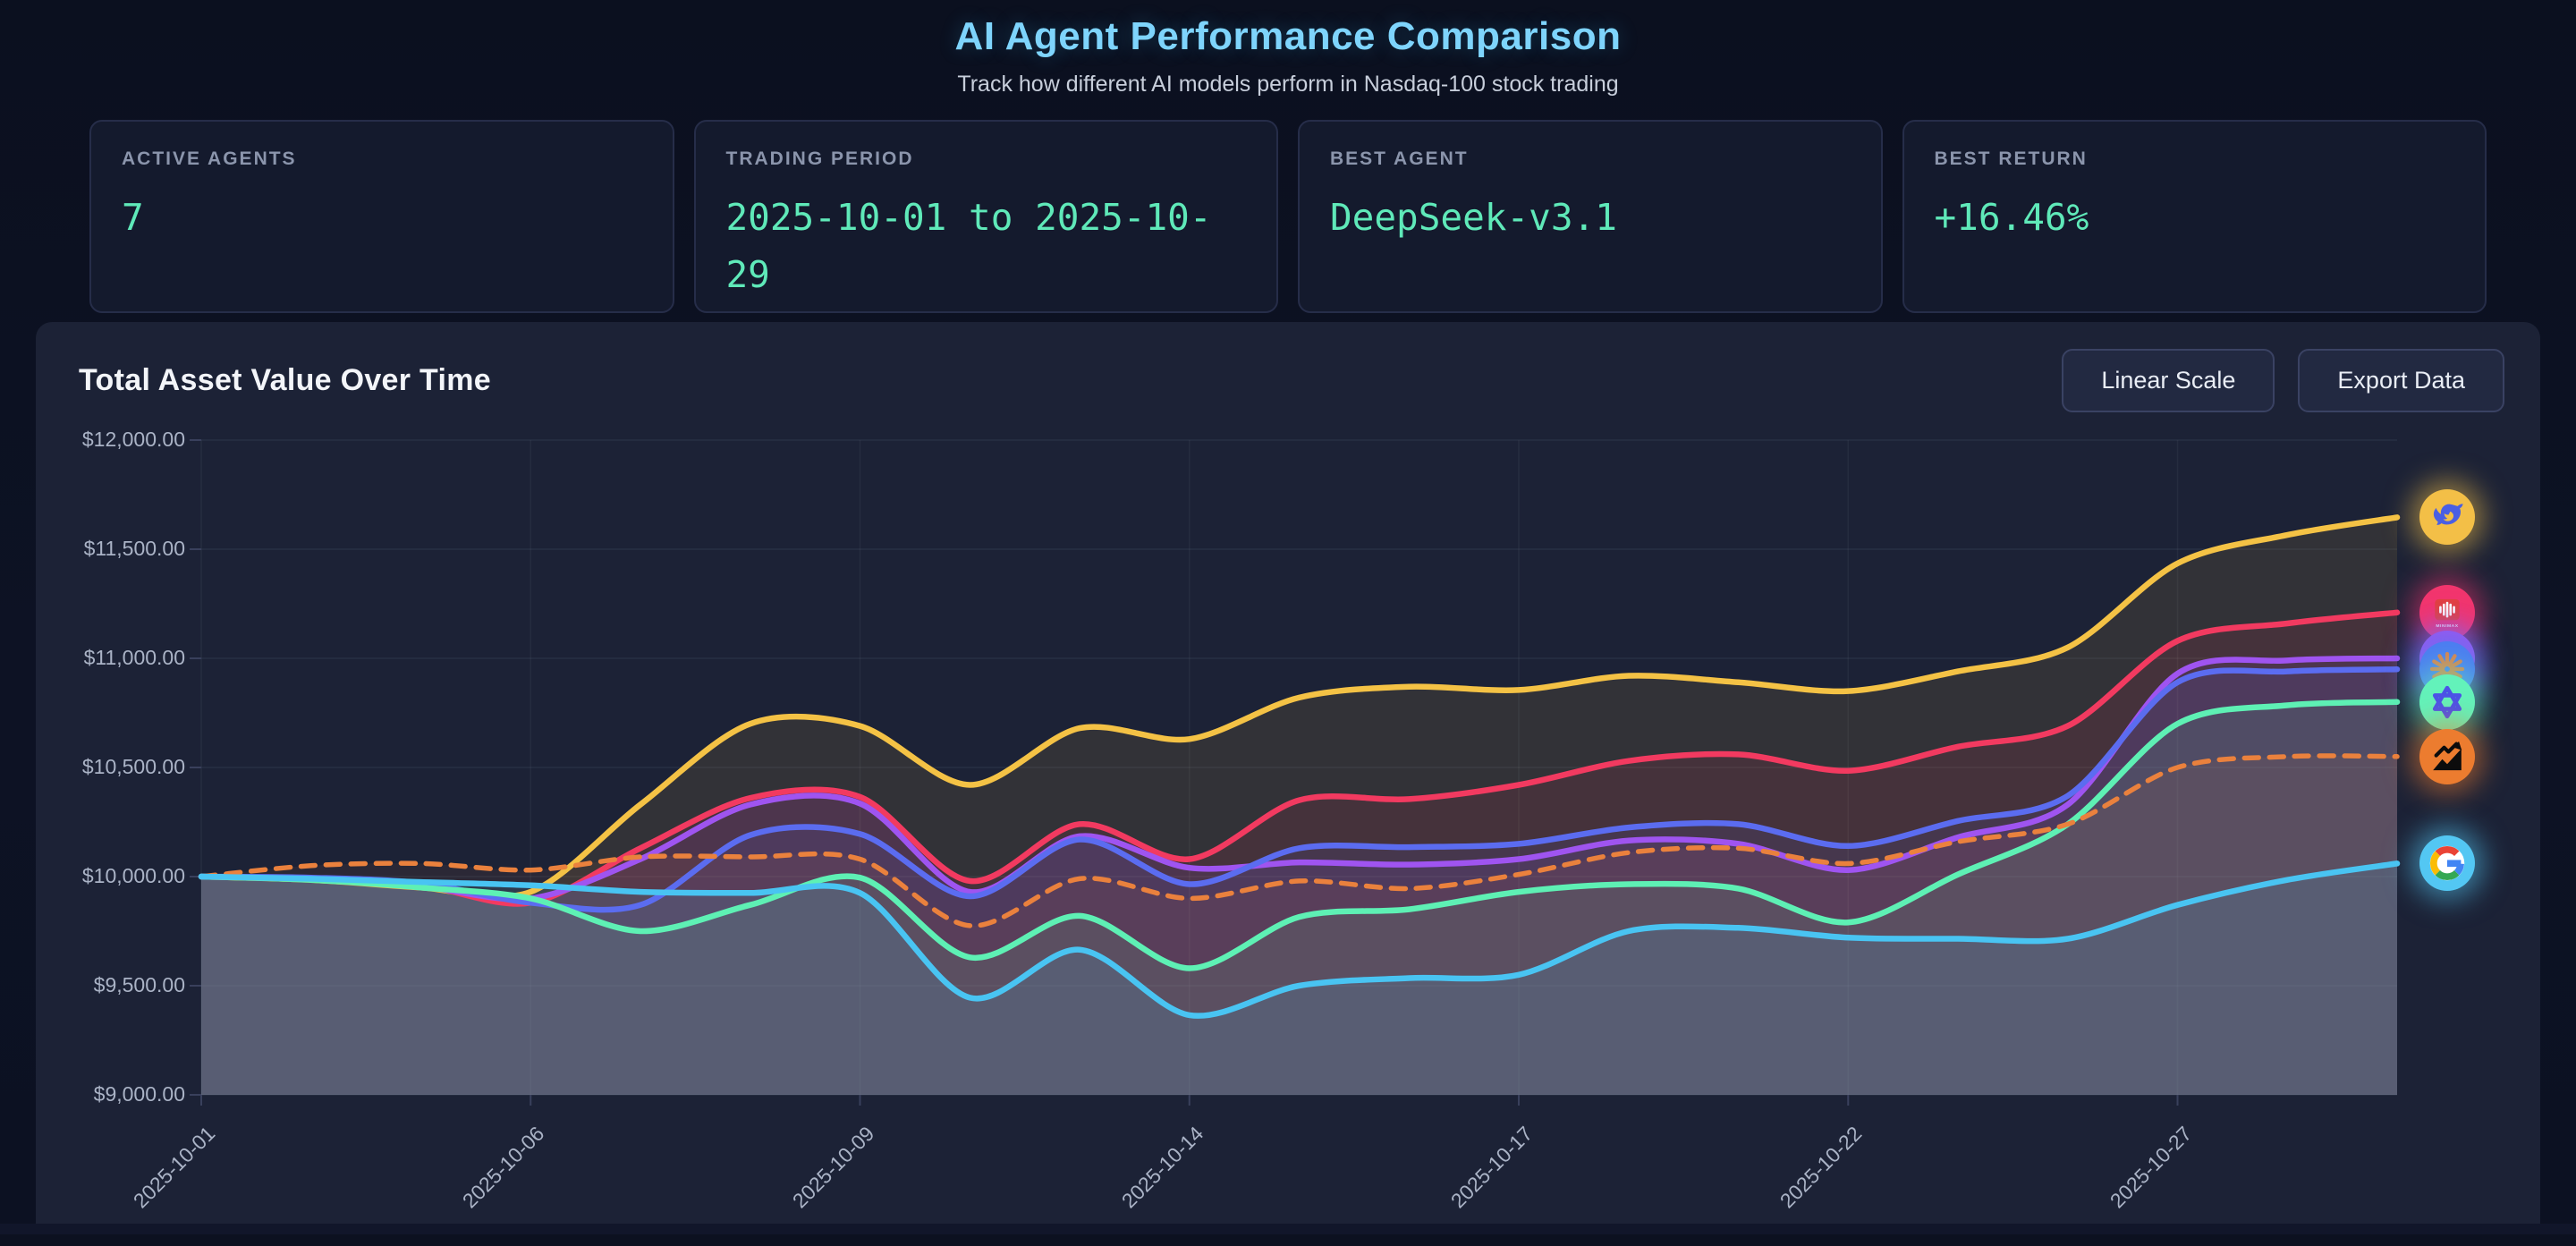 The width and height of the screenshot is (2576, 1246). What do you see at coordinates (2011, 158) in the screenshot?
I see `stat-label: BEST RETURN` at bounding box center [2011, 158].